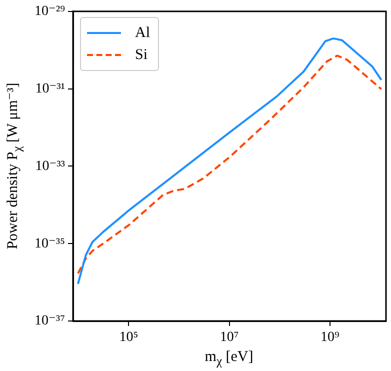  What do you see at coordinates (50, 88) in the screenshot?
I see `y-tick-label: 10⁻³¹` at bounding box center [50, 88].